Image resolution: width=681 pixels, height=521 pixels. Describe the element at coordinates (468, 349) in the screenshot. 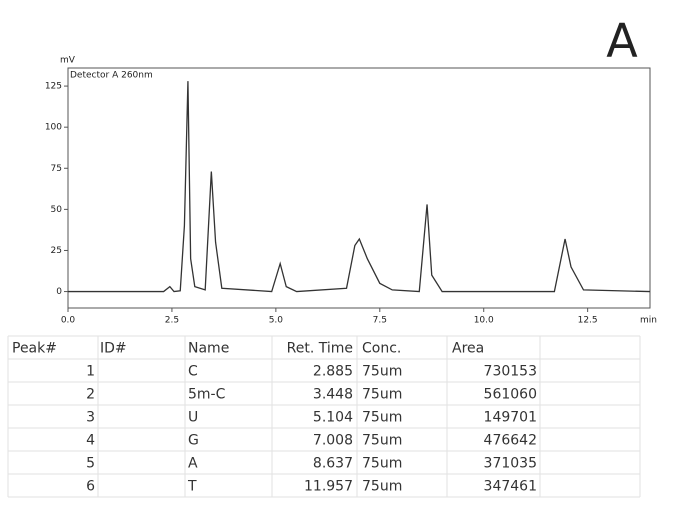

I see `table-header: Area` at that location.